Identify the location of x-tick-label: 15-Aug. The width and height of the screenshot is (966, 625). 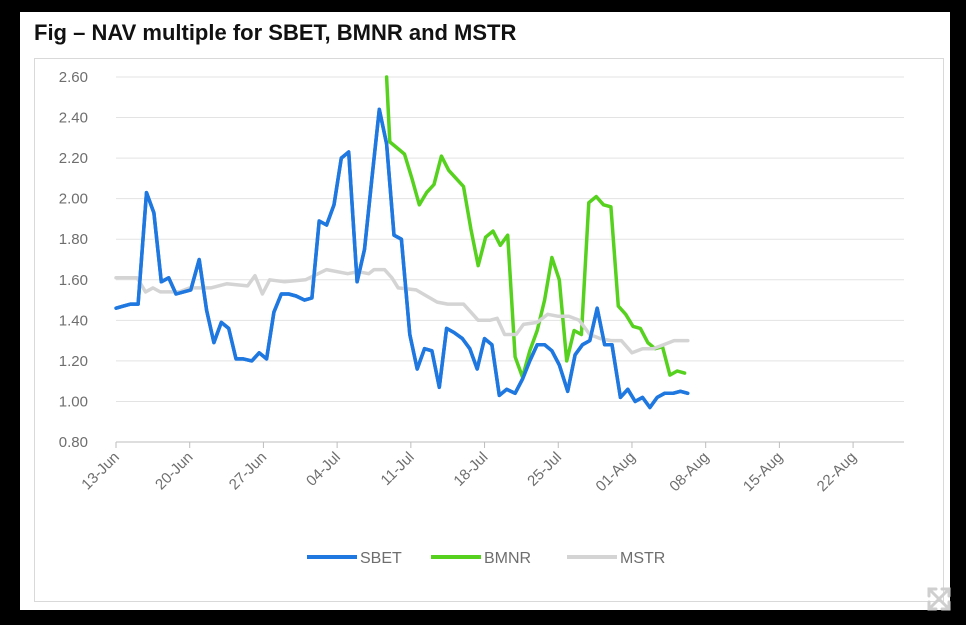
(763, 472).